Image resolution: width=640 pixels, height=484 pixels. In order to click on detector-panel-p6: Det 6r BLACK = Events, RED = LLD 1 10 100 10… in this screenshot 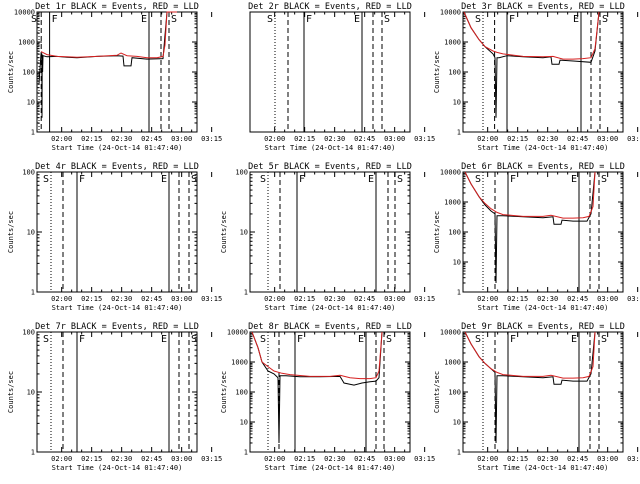, I will do `click(536, 237)`.